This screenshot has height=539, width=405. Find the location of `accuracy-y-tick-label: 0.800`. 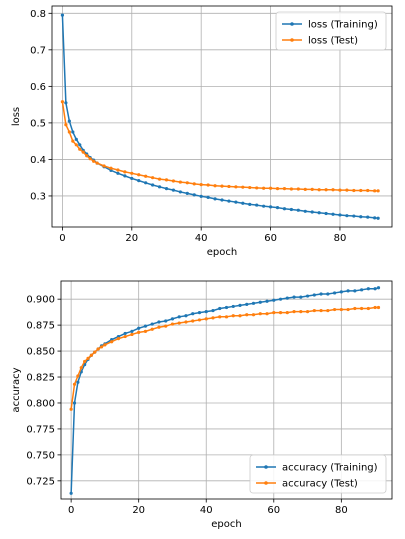

accuracy-y-tick-label: 0.800 is located at coordinates (40, 403).